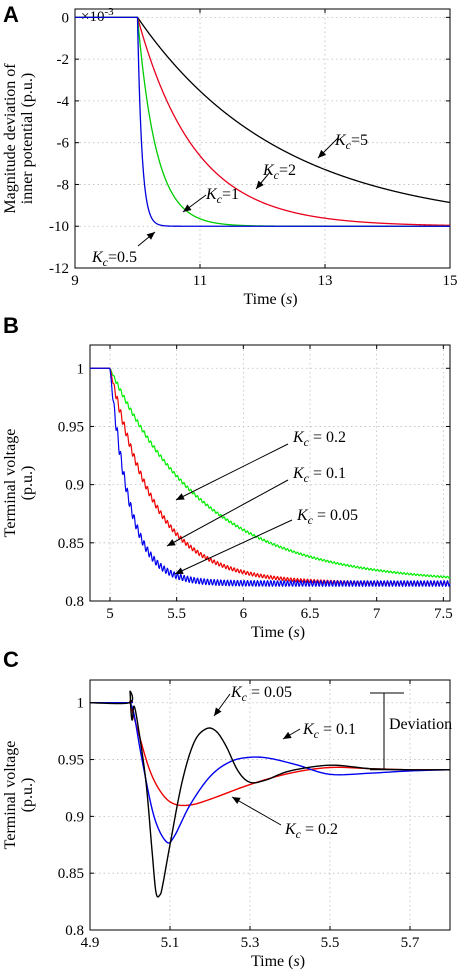 This screenshot has width=457, height=972. What do you see at coordinates (11, 14) in the screenshot?
I see `panel-letter-a: A` at bounding box center [11, 14].